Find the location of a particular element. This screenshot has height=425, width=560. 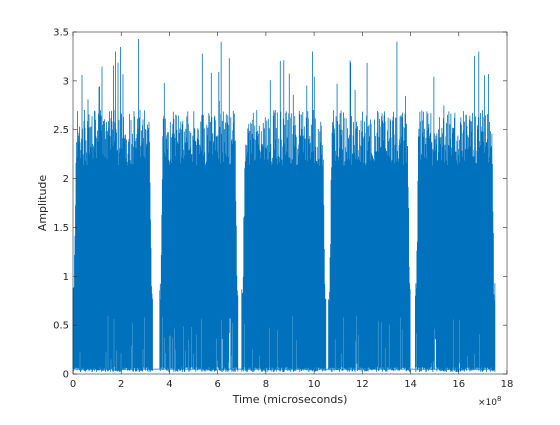

y-axis-label: Amplitude is located at coordinates (42, 203).